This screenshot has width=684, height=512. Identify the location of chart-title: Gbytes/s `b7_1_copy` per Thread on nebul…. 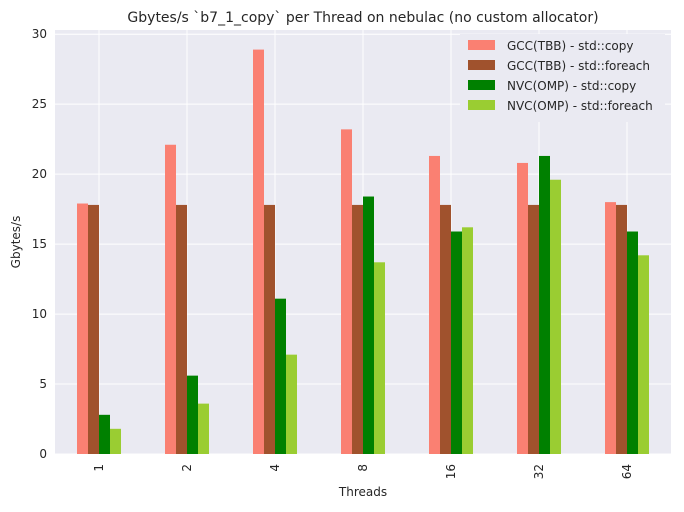
(362, 18).